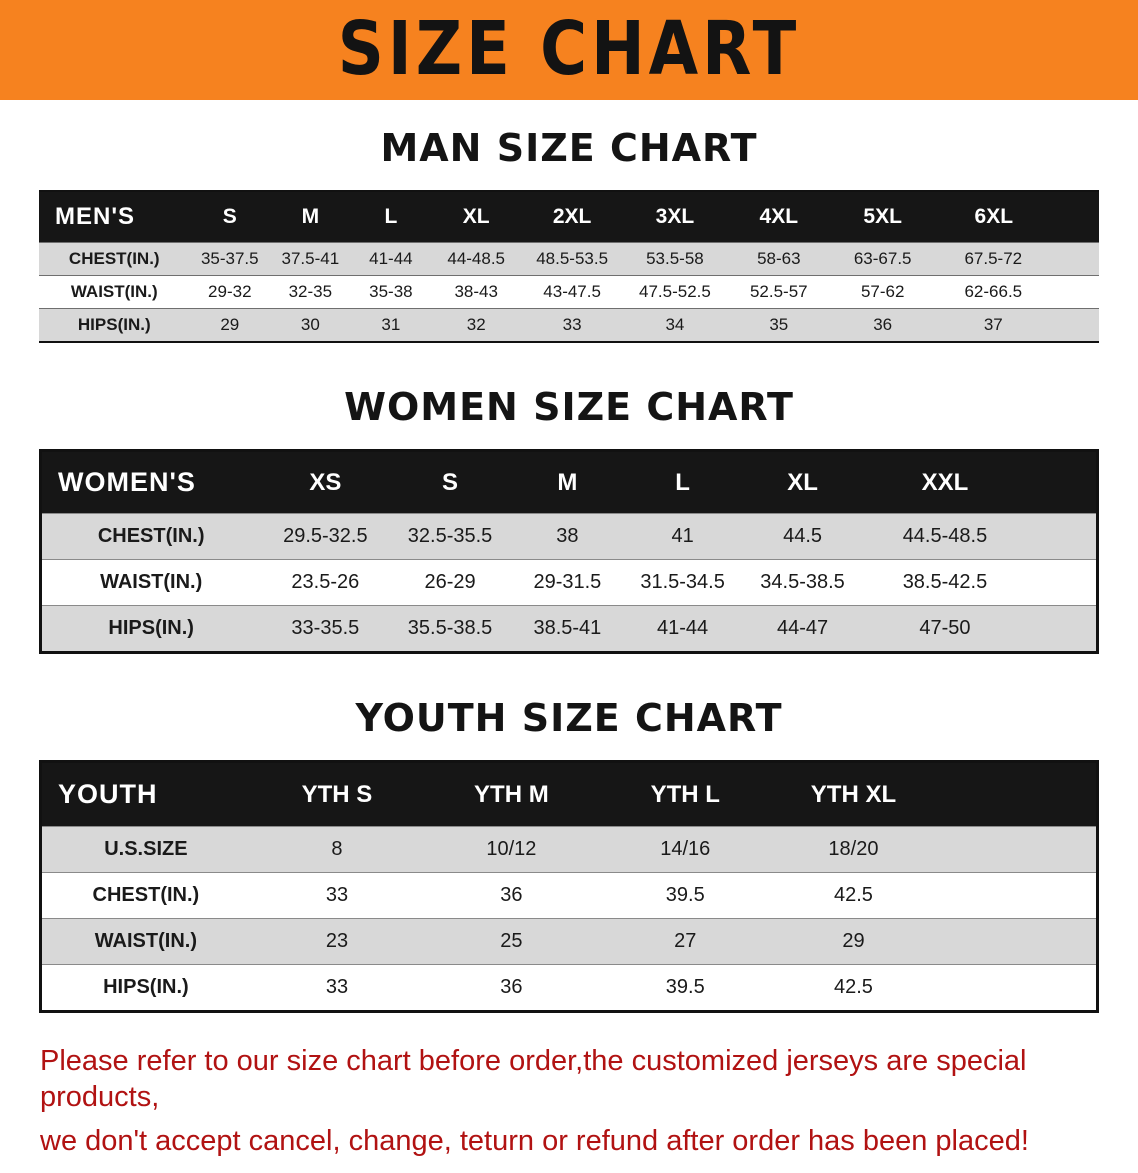  I want to click on size-value-cell: 44.5-48.5, so click(945, 536).